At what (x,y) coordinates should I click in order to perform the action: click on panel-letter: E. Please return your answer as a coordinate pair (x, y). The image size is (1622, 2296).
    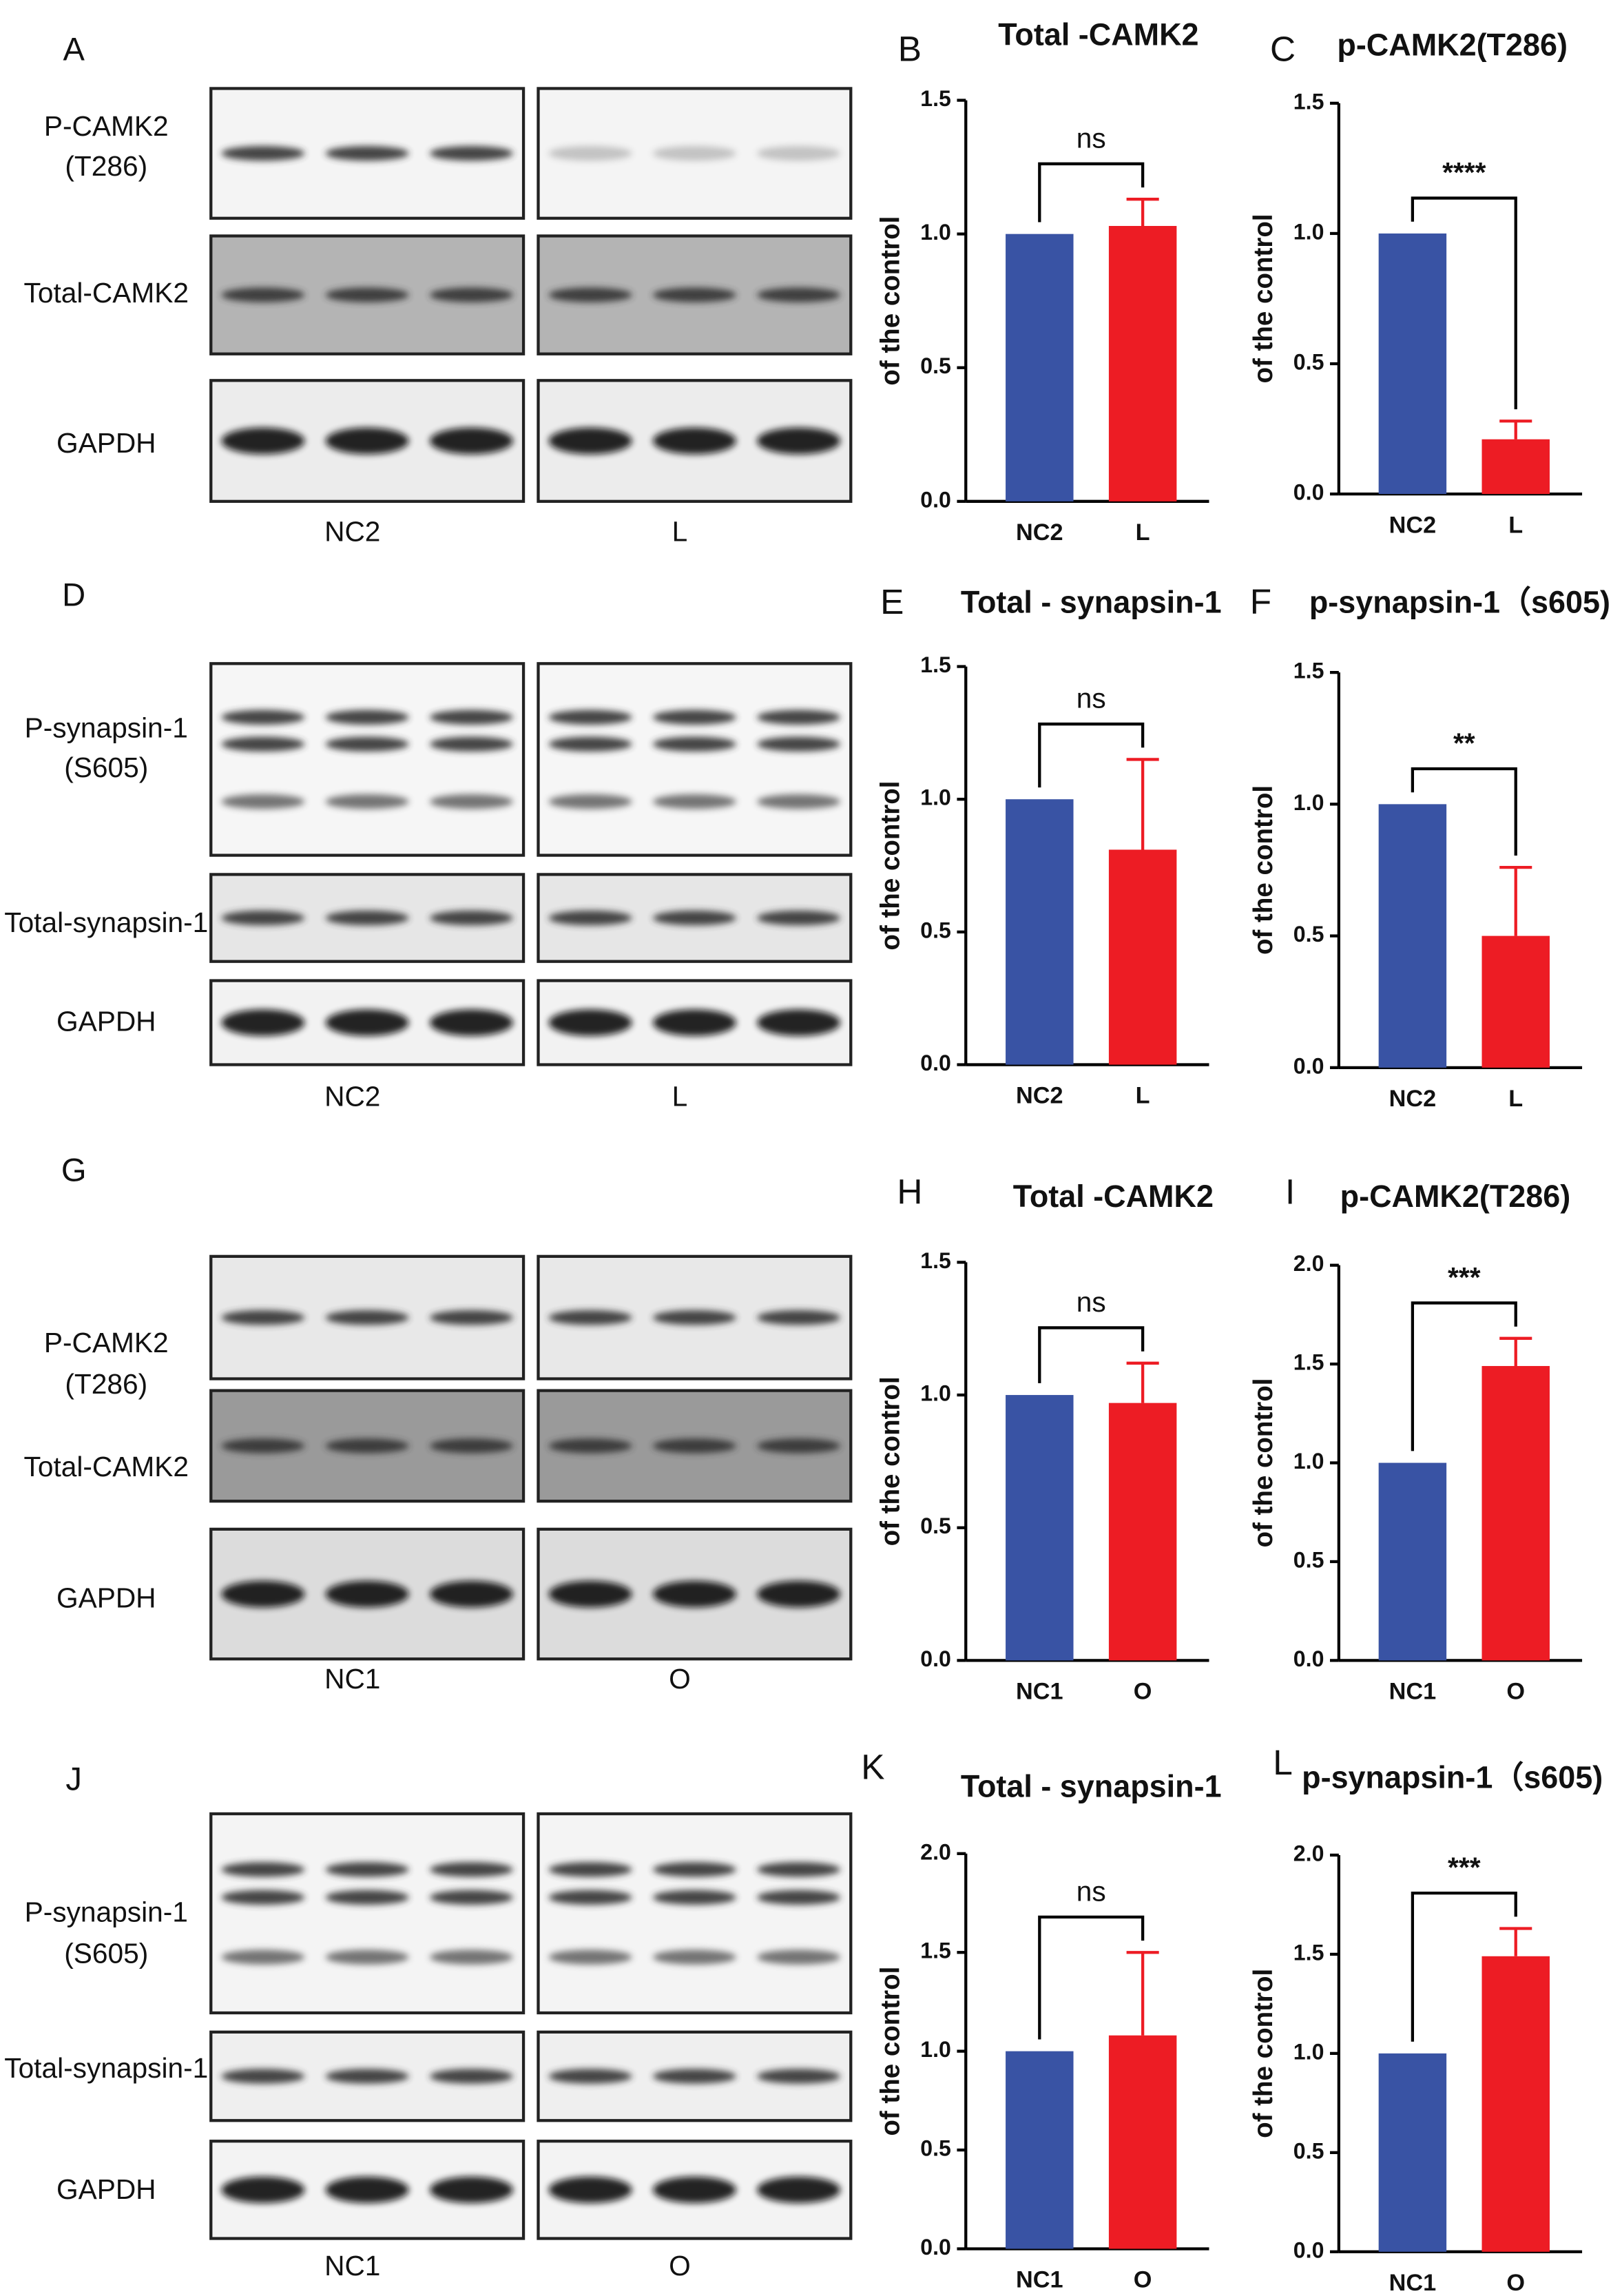
    Looking at the image, I should click on (892, 601).